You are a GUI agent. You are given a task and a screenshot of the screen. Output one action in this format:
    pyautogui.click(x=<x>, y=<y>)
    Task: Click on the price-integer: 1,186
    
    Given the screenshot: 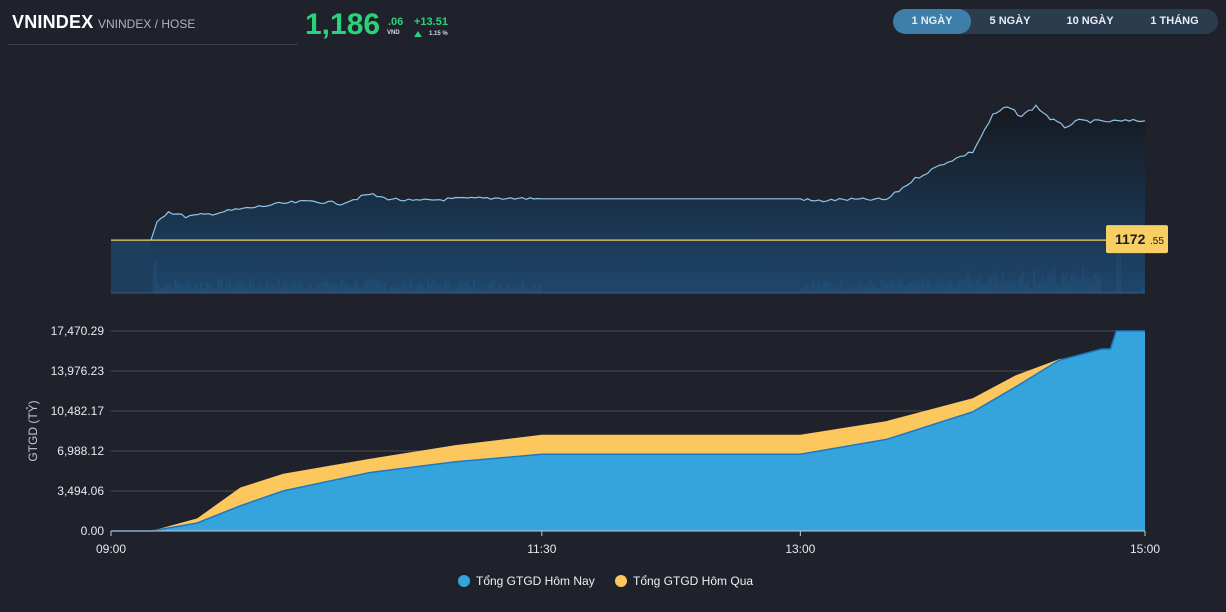 What is the action you would take?
    pyautogui.click(x=343, y=24)
    